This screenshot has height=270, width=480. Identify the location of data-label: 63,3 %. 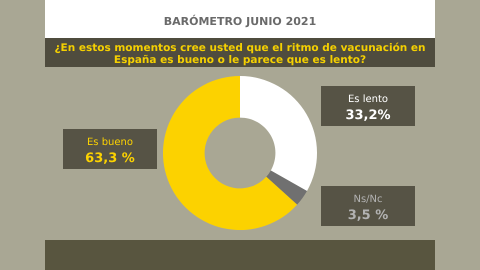
(110, 158).